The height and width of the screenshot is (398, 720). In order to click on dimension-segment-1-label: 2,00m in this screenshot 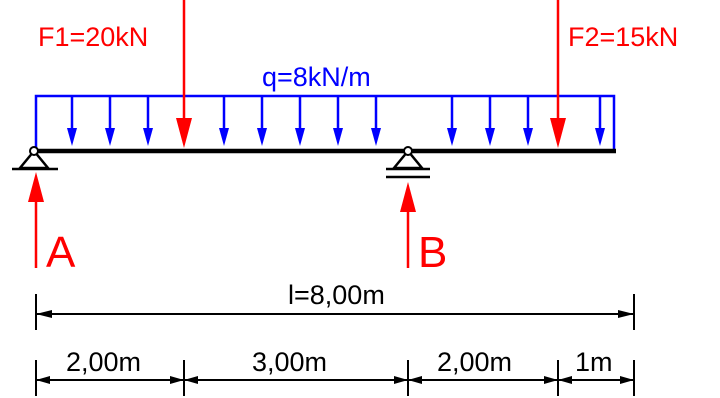, I will do `click(103, 362)`.